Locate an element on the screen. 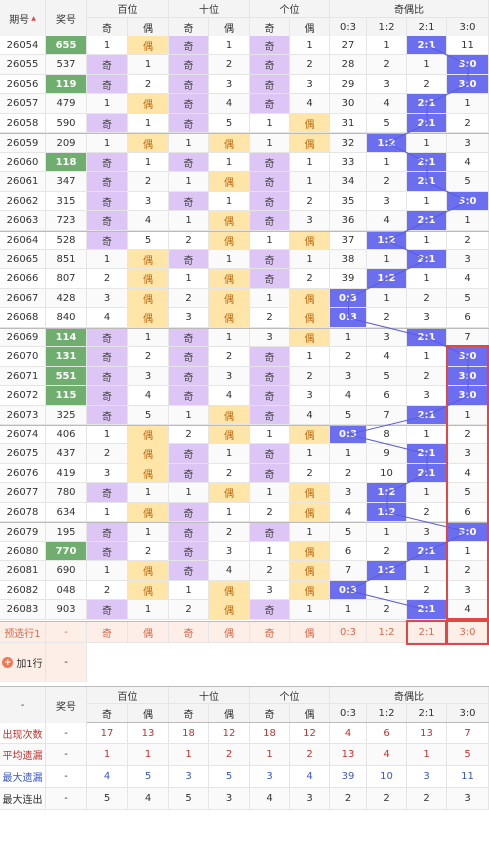 This screenshot has height=857, width=489. footer-sub-header: 偶 is located at coordinates (148, 713).